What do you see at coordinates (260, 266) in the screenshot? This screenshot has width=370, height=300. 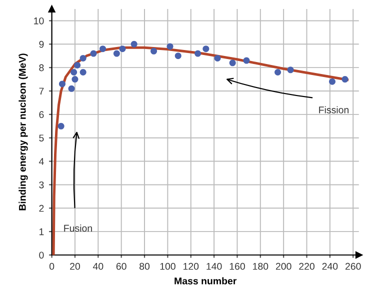 I see `x-tick-label: 180` at bounding box center [260, 266].